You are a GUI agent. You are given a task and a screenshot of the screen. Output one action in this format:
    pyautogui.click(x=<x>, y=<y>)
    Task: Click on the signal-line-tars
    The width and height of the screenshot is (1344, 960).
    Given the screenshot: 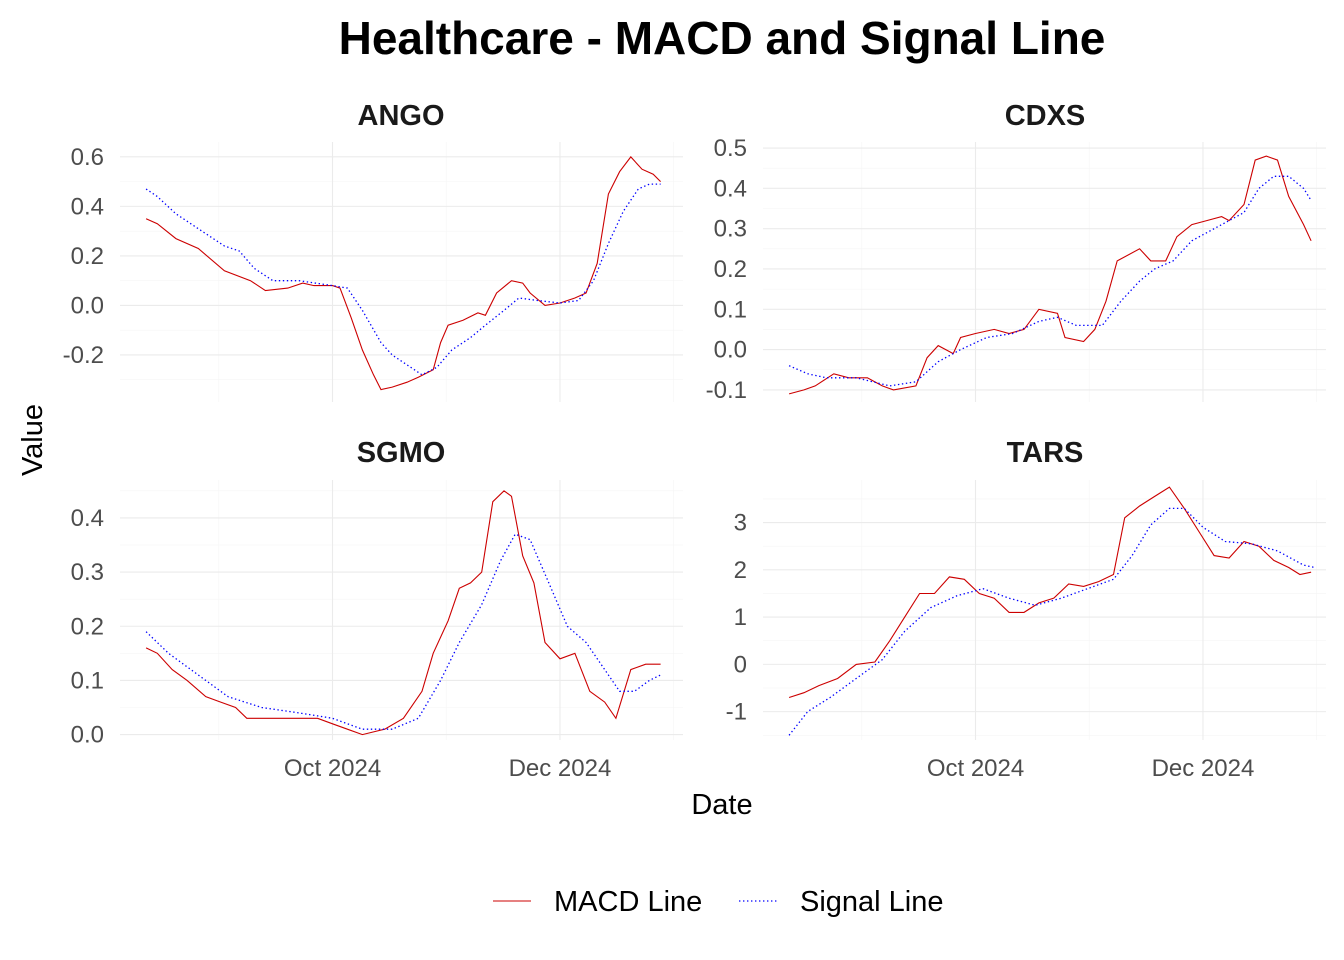 What is the action you would take?
    pyautogui.click(x=1051, y=621)
    